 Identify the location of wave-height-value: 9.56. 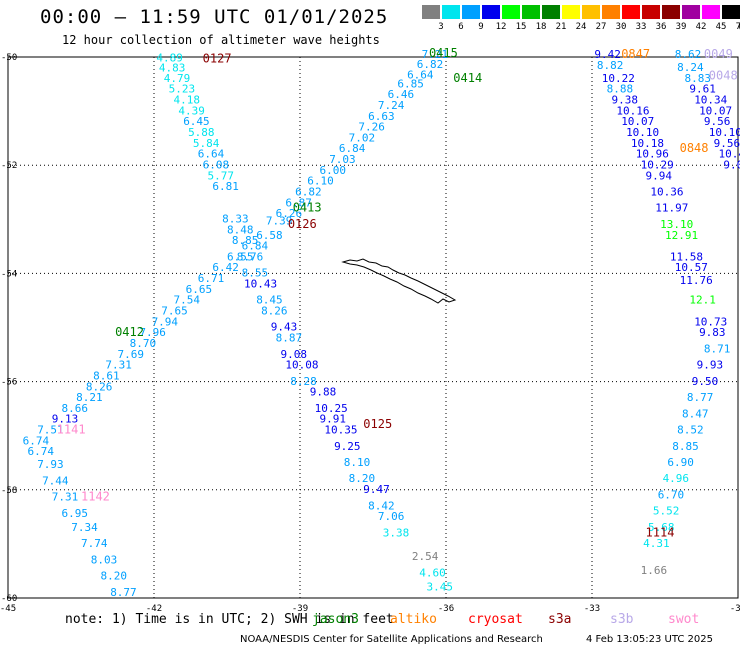
(727, 143).